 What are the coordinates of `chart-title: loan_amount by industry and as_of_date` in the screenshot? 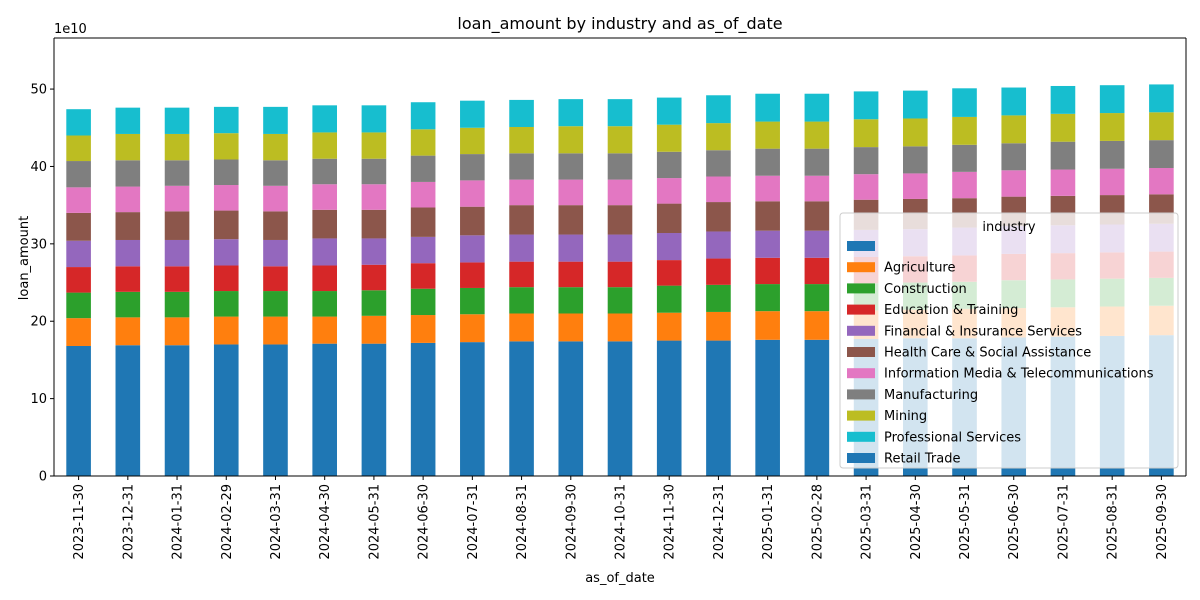 It's located at (619, 24).